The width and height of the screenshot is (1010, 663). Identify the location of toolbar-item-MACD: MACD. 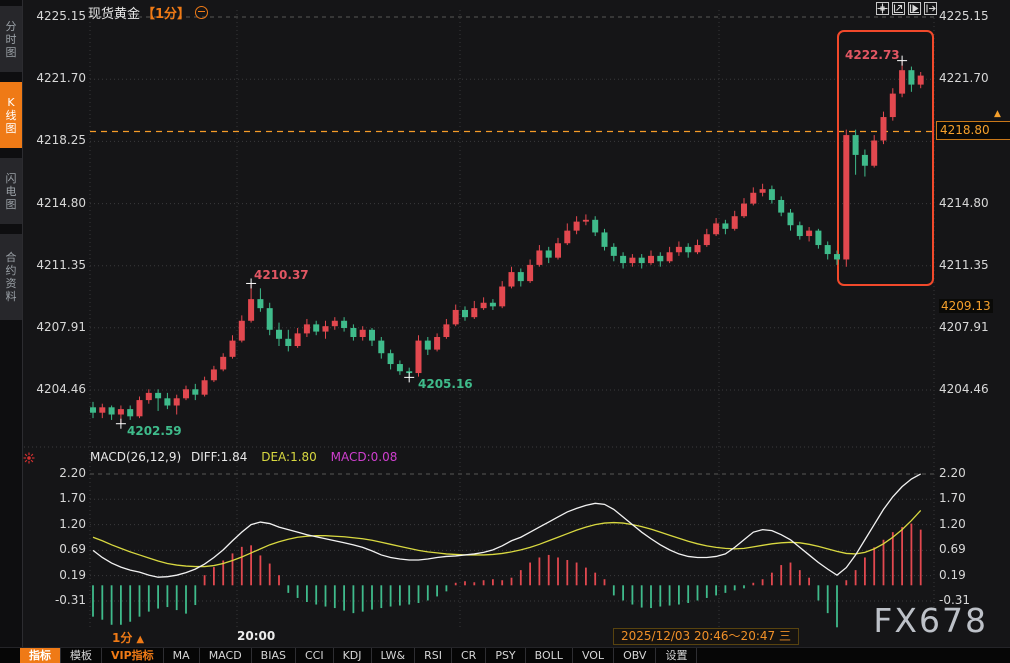
(226, 655).